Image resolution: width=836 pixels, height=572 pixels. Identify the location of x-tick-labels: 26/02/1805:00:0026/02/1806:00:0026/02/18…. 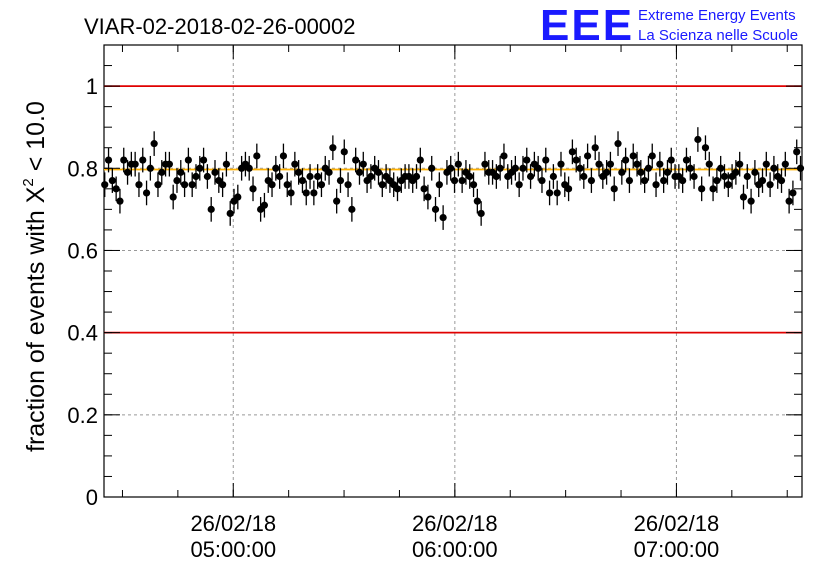
(454, 536).